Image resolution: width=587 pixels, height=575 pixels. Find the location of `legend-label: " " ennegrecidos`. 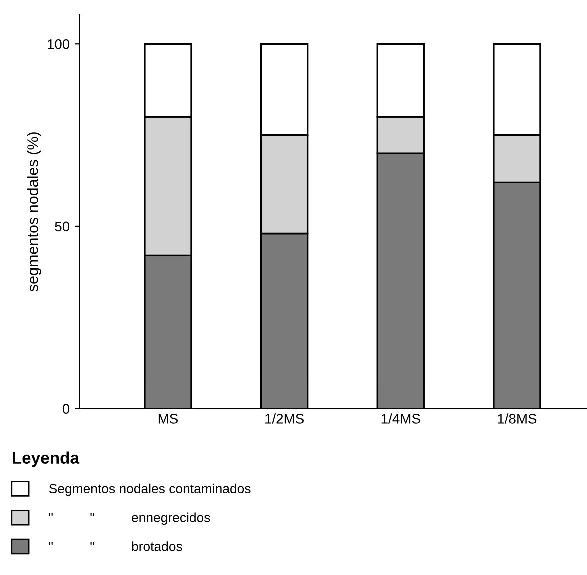

legend-label: " " ennegrecidos is located at coordinates (129, 519).